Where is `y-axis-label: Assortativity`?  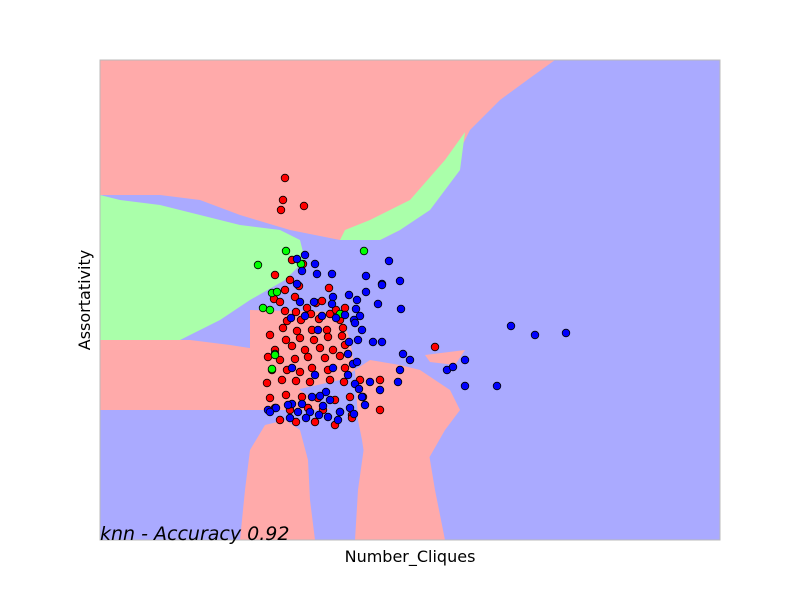 y-axis-label: Assortativity is located at coordinates (84, 300).